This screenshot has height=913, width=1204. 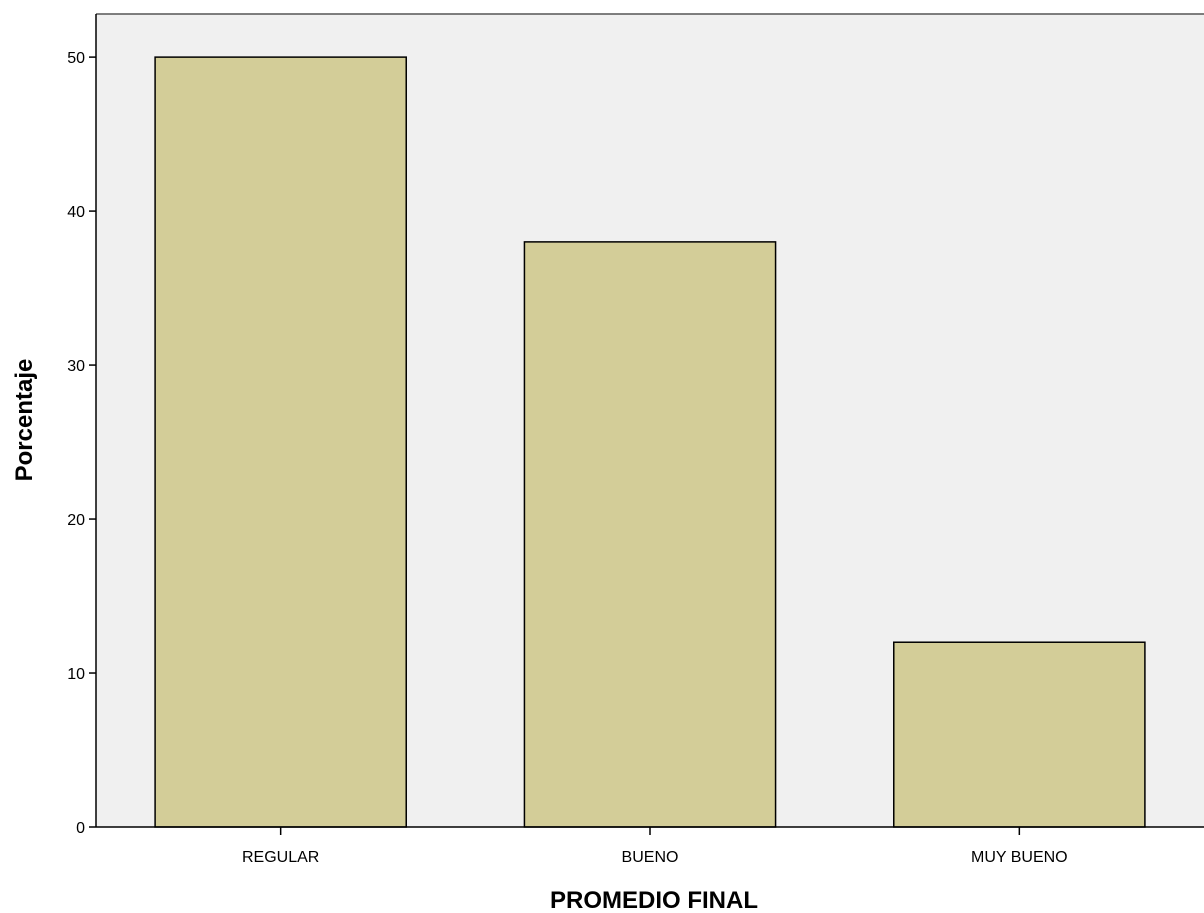 I want to click on y-axis-ticks: 0 10 20 30 40 50, so click(x=81, y=443).